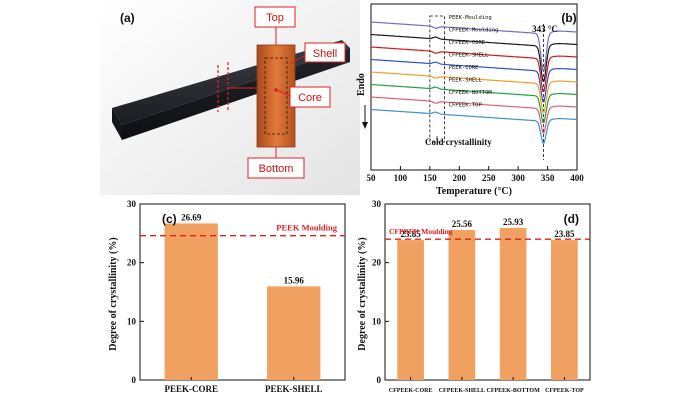 This screenshot has width=700, height=400. Describe the element at coordinates (191, 389) in the screenshot. I see `x-category-label: PEEK-CORE` at that location.